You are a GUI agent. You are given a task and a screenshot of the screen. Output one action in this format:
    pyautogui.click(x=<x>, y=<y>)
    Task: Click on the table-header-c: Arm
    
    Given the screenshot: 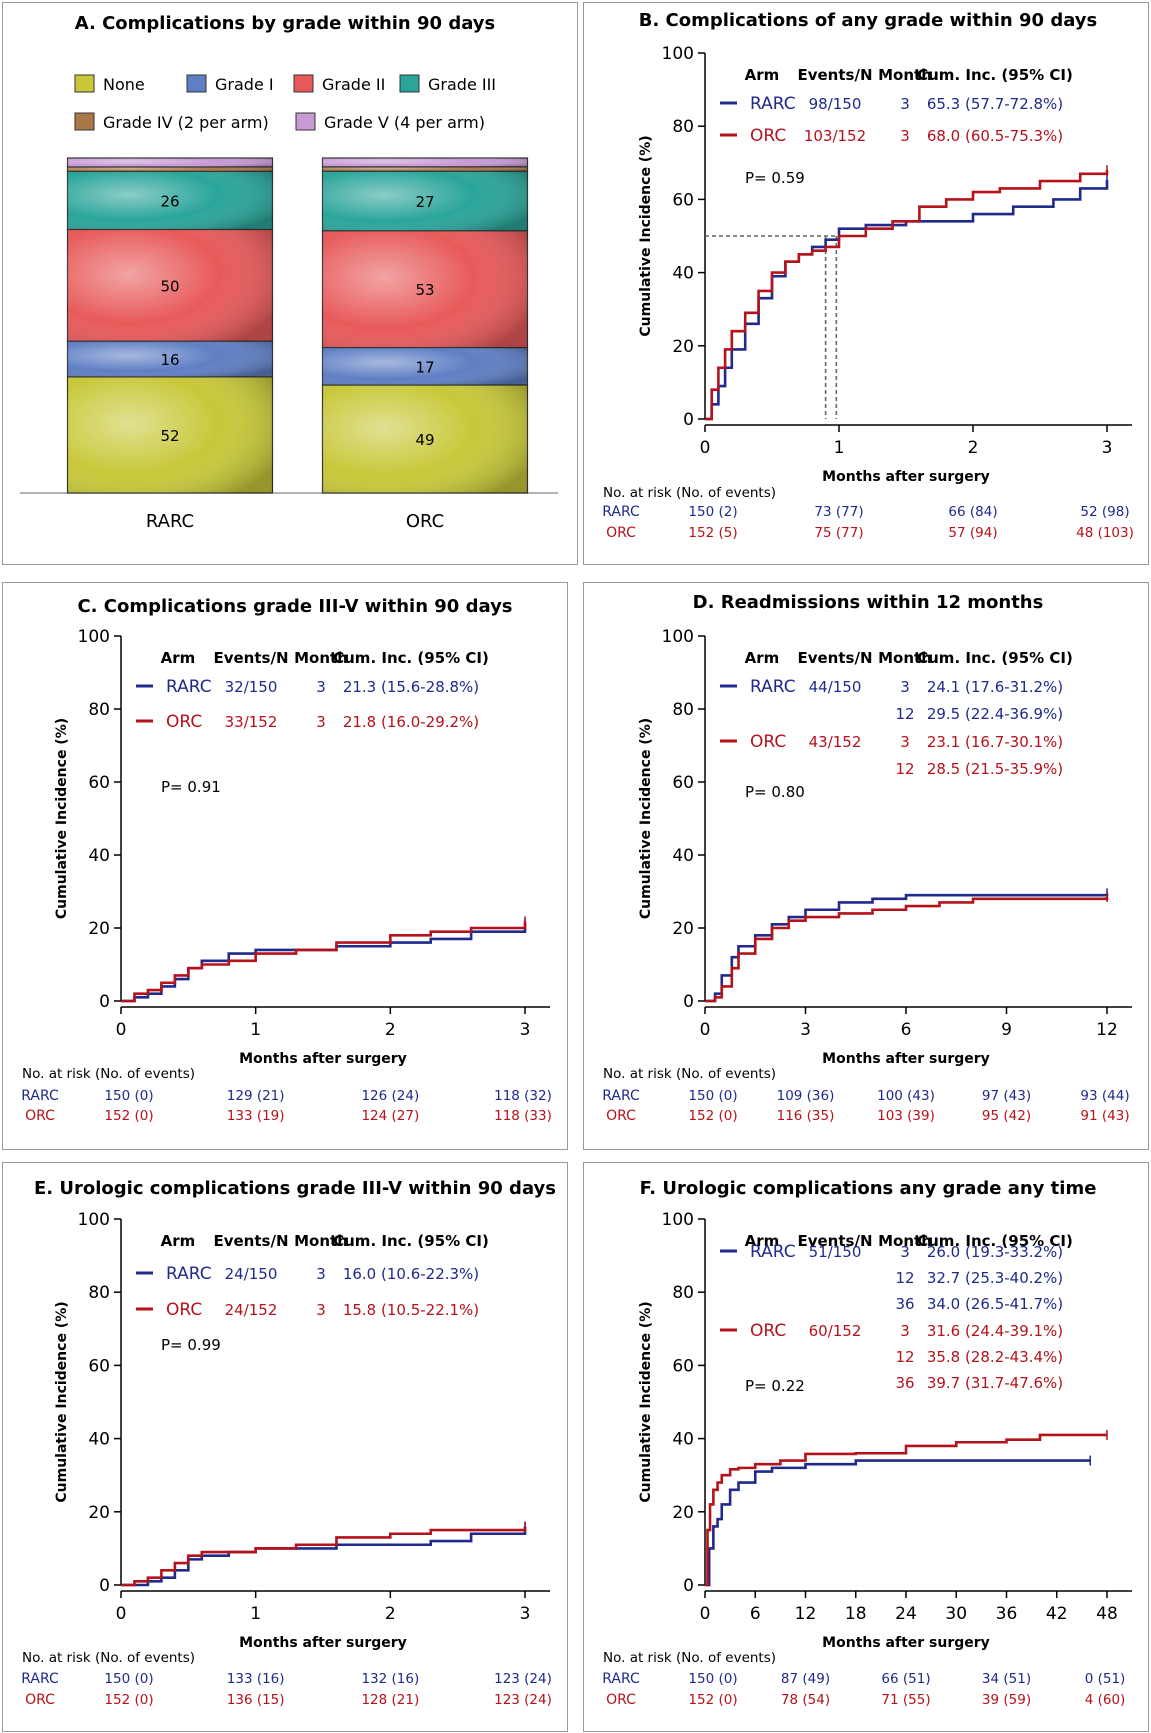 What is the action you would take?
    pyautogui.click(x=178, y=658)
    